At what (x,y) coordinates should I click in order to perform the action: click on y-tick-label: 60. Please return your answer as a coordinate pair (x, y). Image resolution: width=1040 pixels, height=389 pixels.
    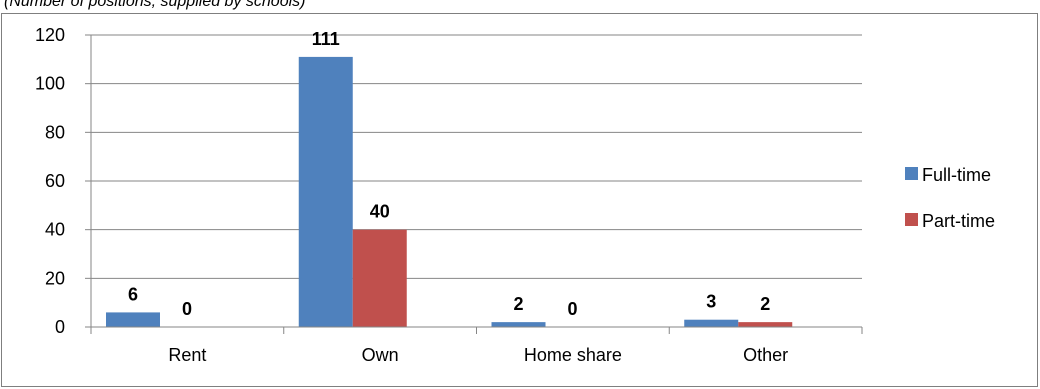
    Looking at the image, I should click on (55, 181).